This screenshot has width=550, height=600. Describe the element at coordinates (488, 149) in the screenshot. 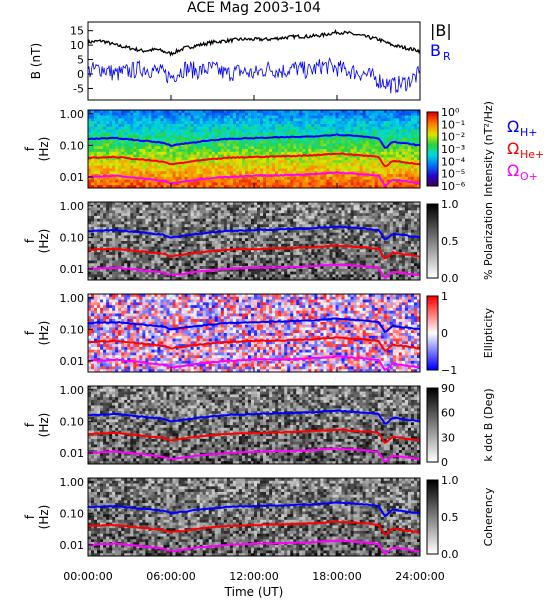

I see `colorbar-label: Intensity (nT²/Hz)` at that location.